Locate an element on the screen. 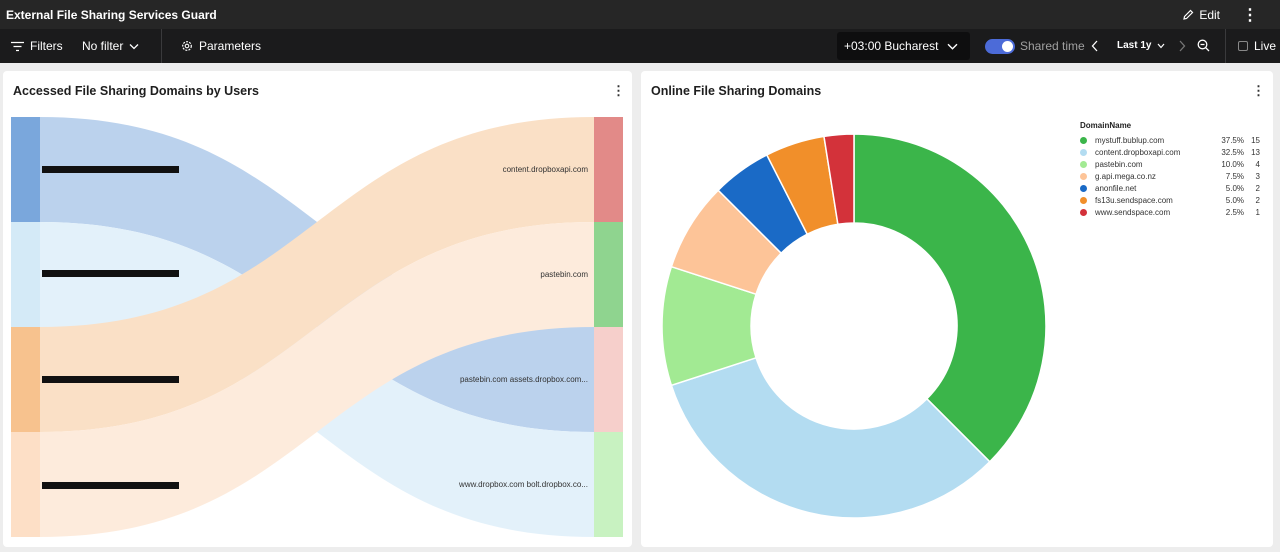 The height and width of the screenshot is (552, 1280). toggle-knob is located at coordinates (1007, 46).